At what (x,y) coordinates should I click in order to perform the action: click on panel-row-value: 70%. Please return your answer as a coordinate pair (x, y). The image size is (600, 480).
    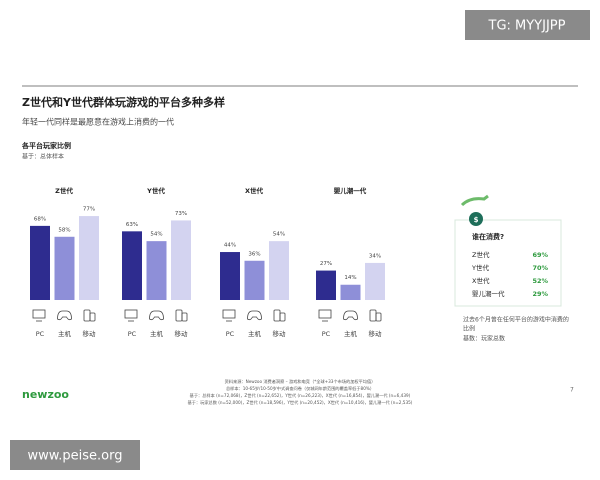
    Looking at the image, I should click on (540, 268).